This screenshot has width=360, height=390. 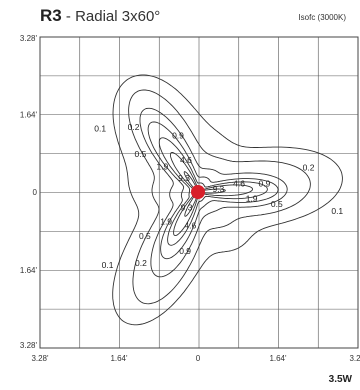 I want to click on chart-title: R3 - Radial 3x60°, so click(x=100, y=16).